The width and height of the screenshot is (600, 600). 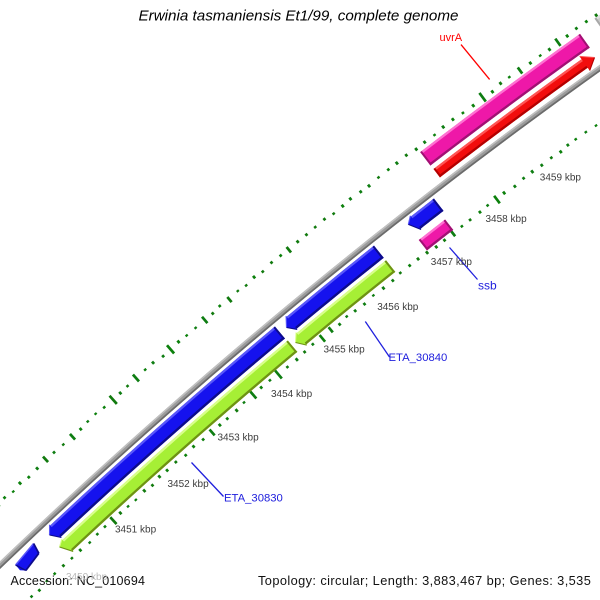 What do you see at coordinates (253, 499) in the screenshot?
I see `svg-text: ETA_30830` at bounding box center [253, 499].